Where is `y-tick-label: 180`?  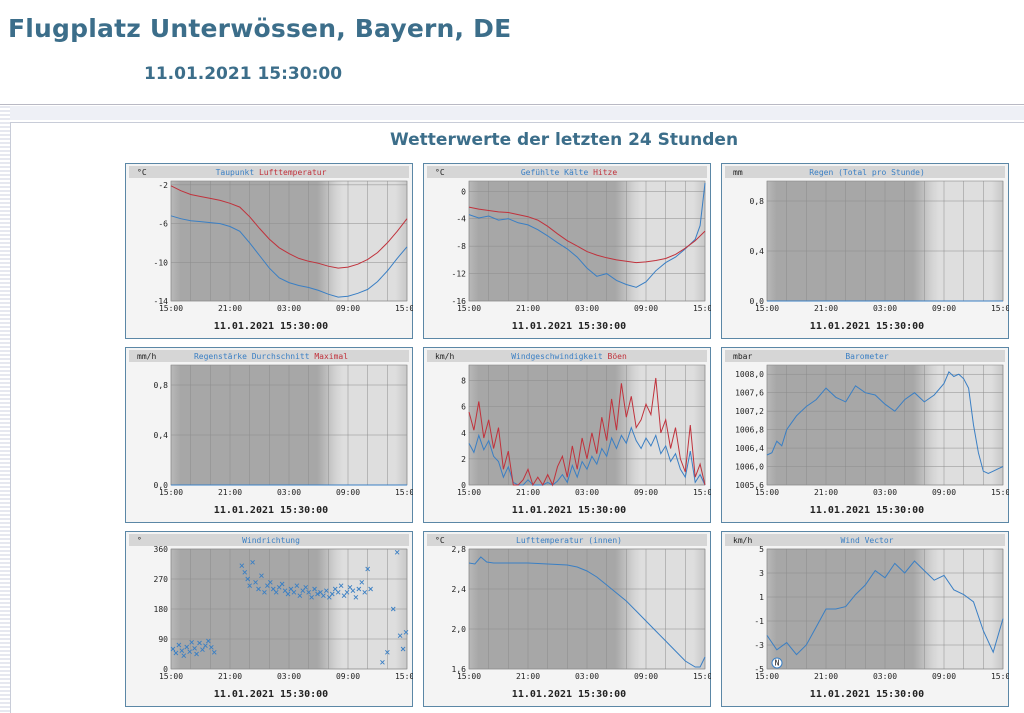
y-tick-label: 180 is located at coordinates (161, 609).